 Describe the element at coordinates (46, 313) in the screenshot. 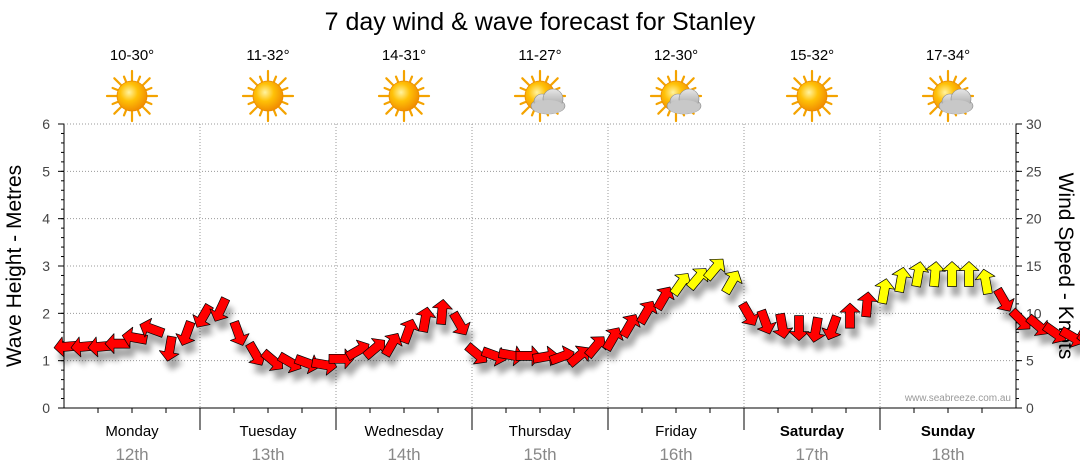

I see `left-tick-label: 2` at that location.